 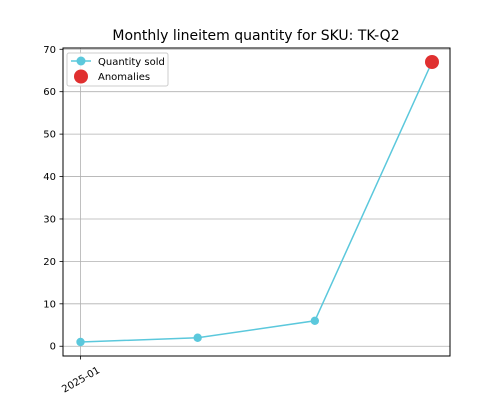 I want to click on legend-marker-swatch, so click(x=81, y=61).